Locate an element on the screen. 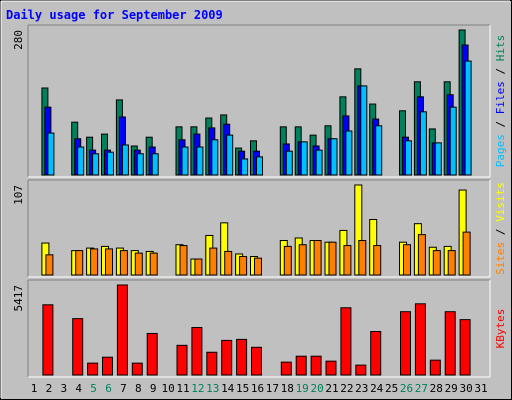 The width and height of the screenshot is (512, 400). x-tick-label: 24 is located at coordinates (377, 388).